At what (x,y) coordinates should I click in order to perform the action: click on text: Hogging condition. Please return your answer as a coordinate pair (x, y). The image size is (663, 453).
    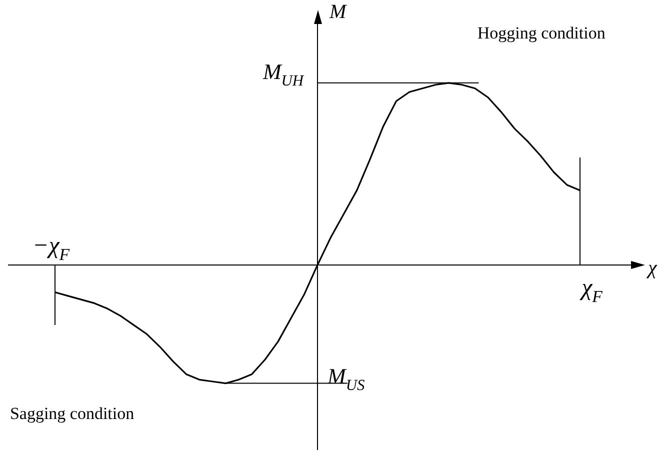
    Looking at the image, I should click on (541, 32).